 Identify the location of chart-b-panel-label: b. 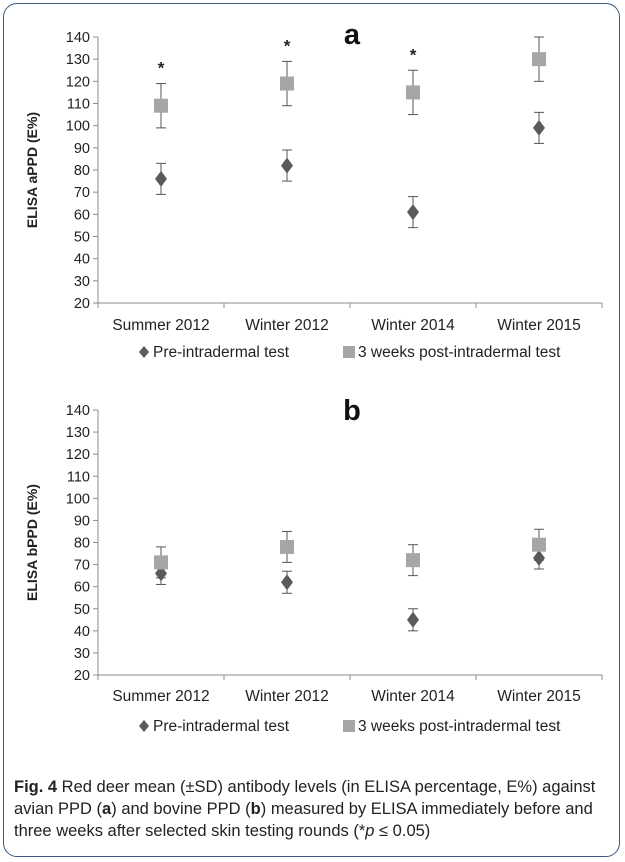
(352, 411).